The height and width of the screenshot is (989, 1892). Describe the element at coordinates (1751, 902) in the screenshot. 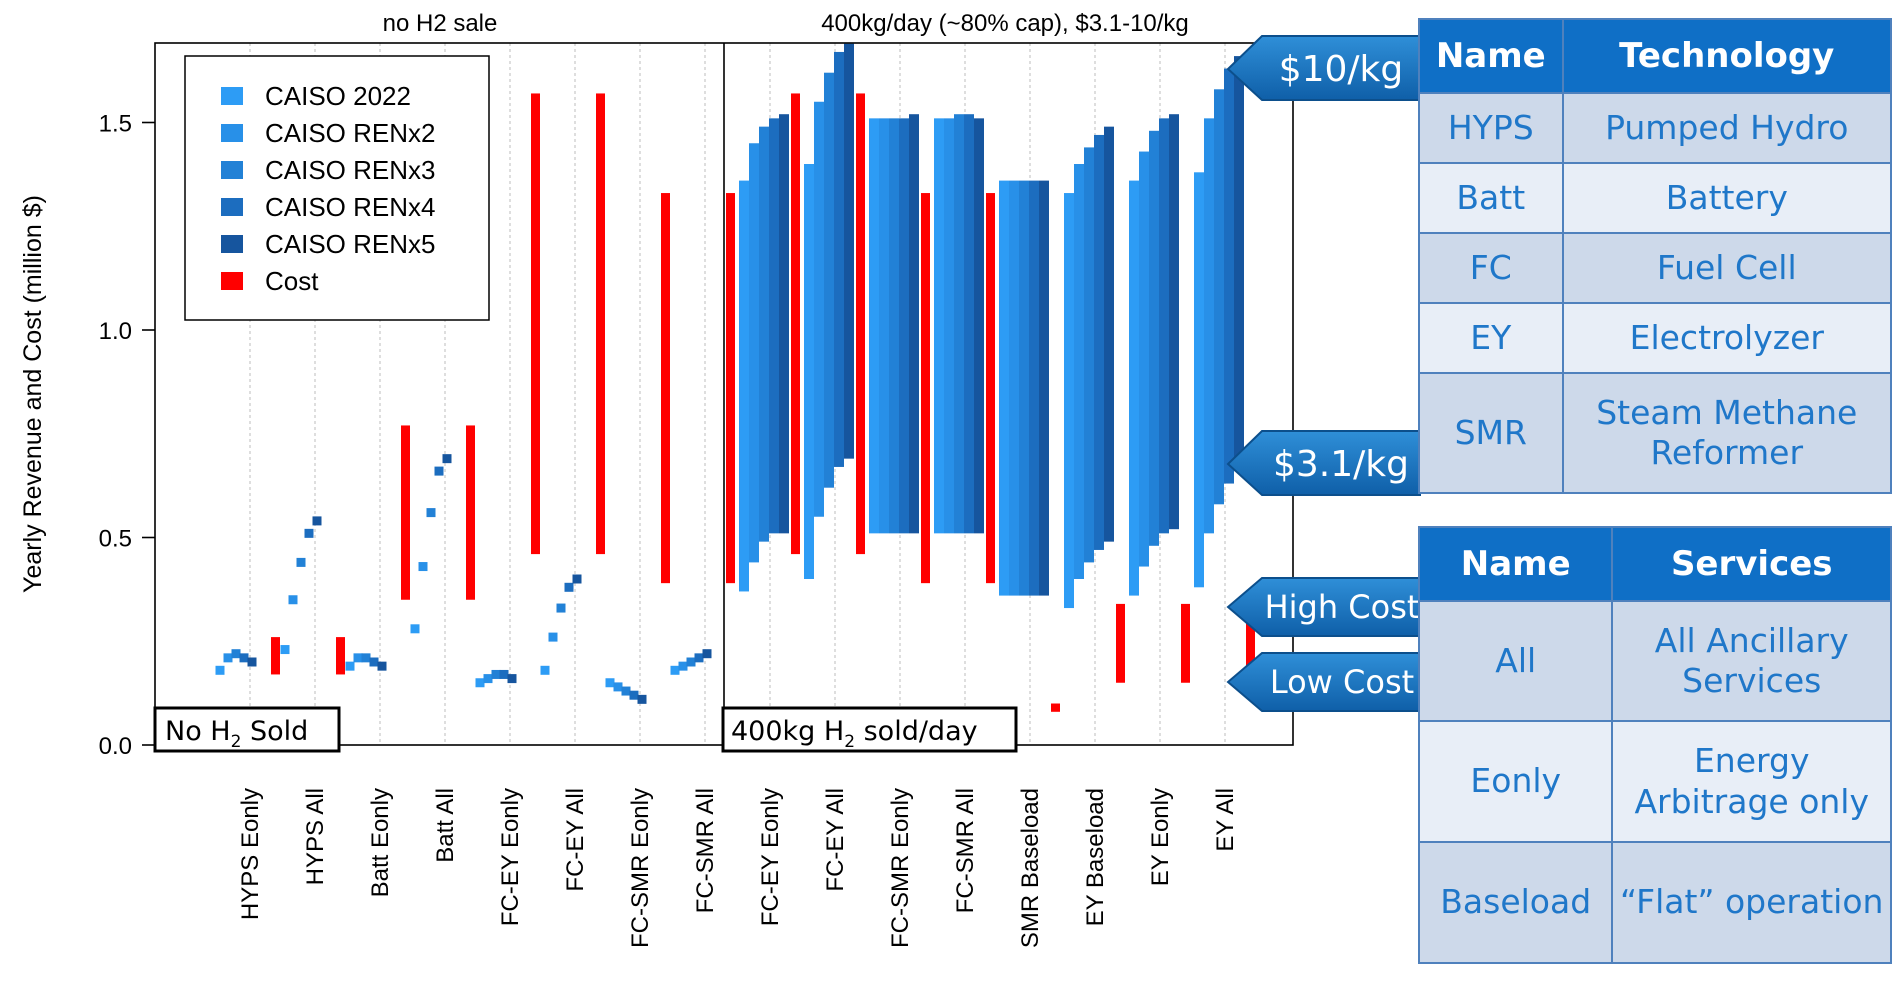

I see `service-description-cell: “Flat” operation` at that location.